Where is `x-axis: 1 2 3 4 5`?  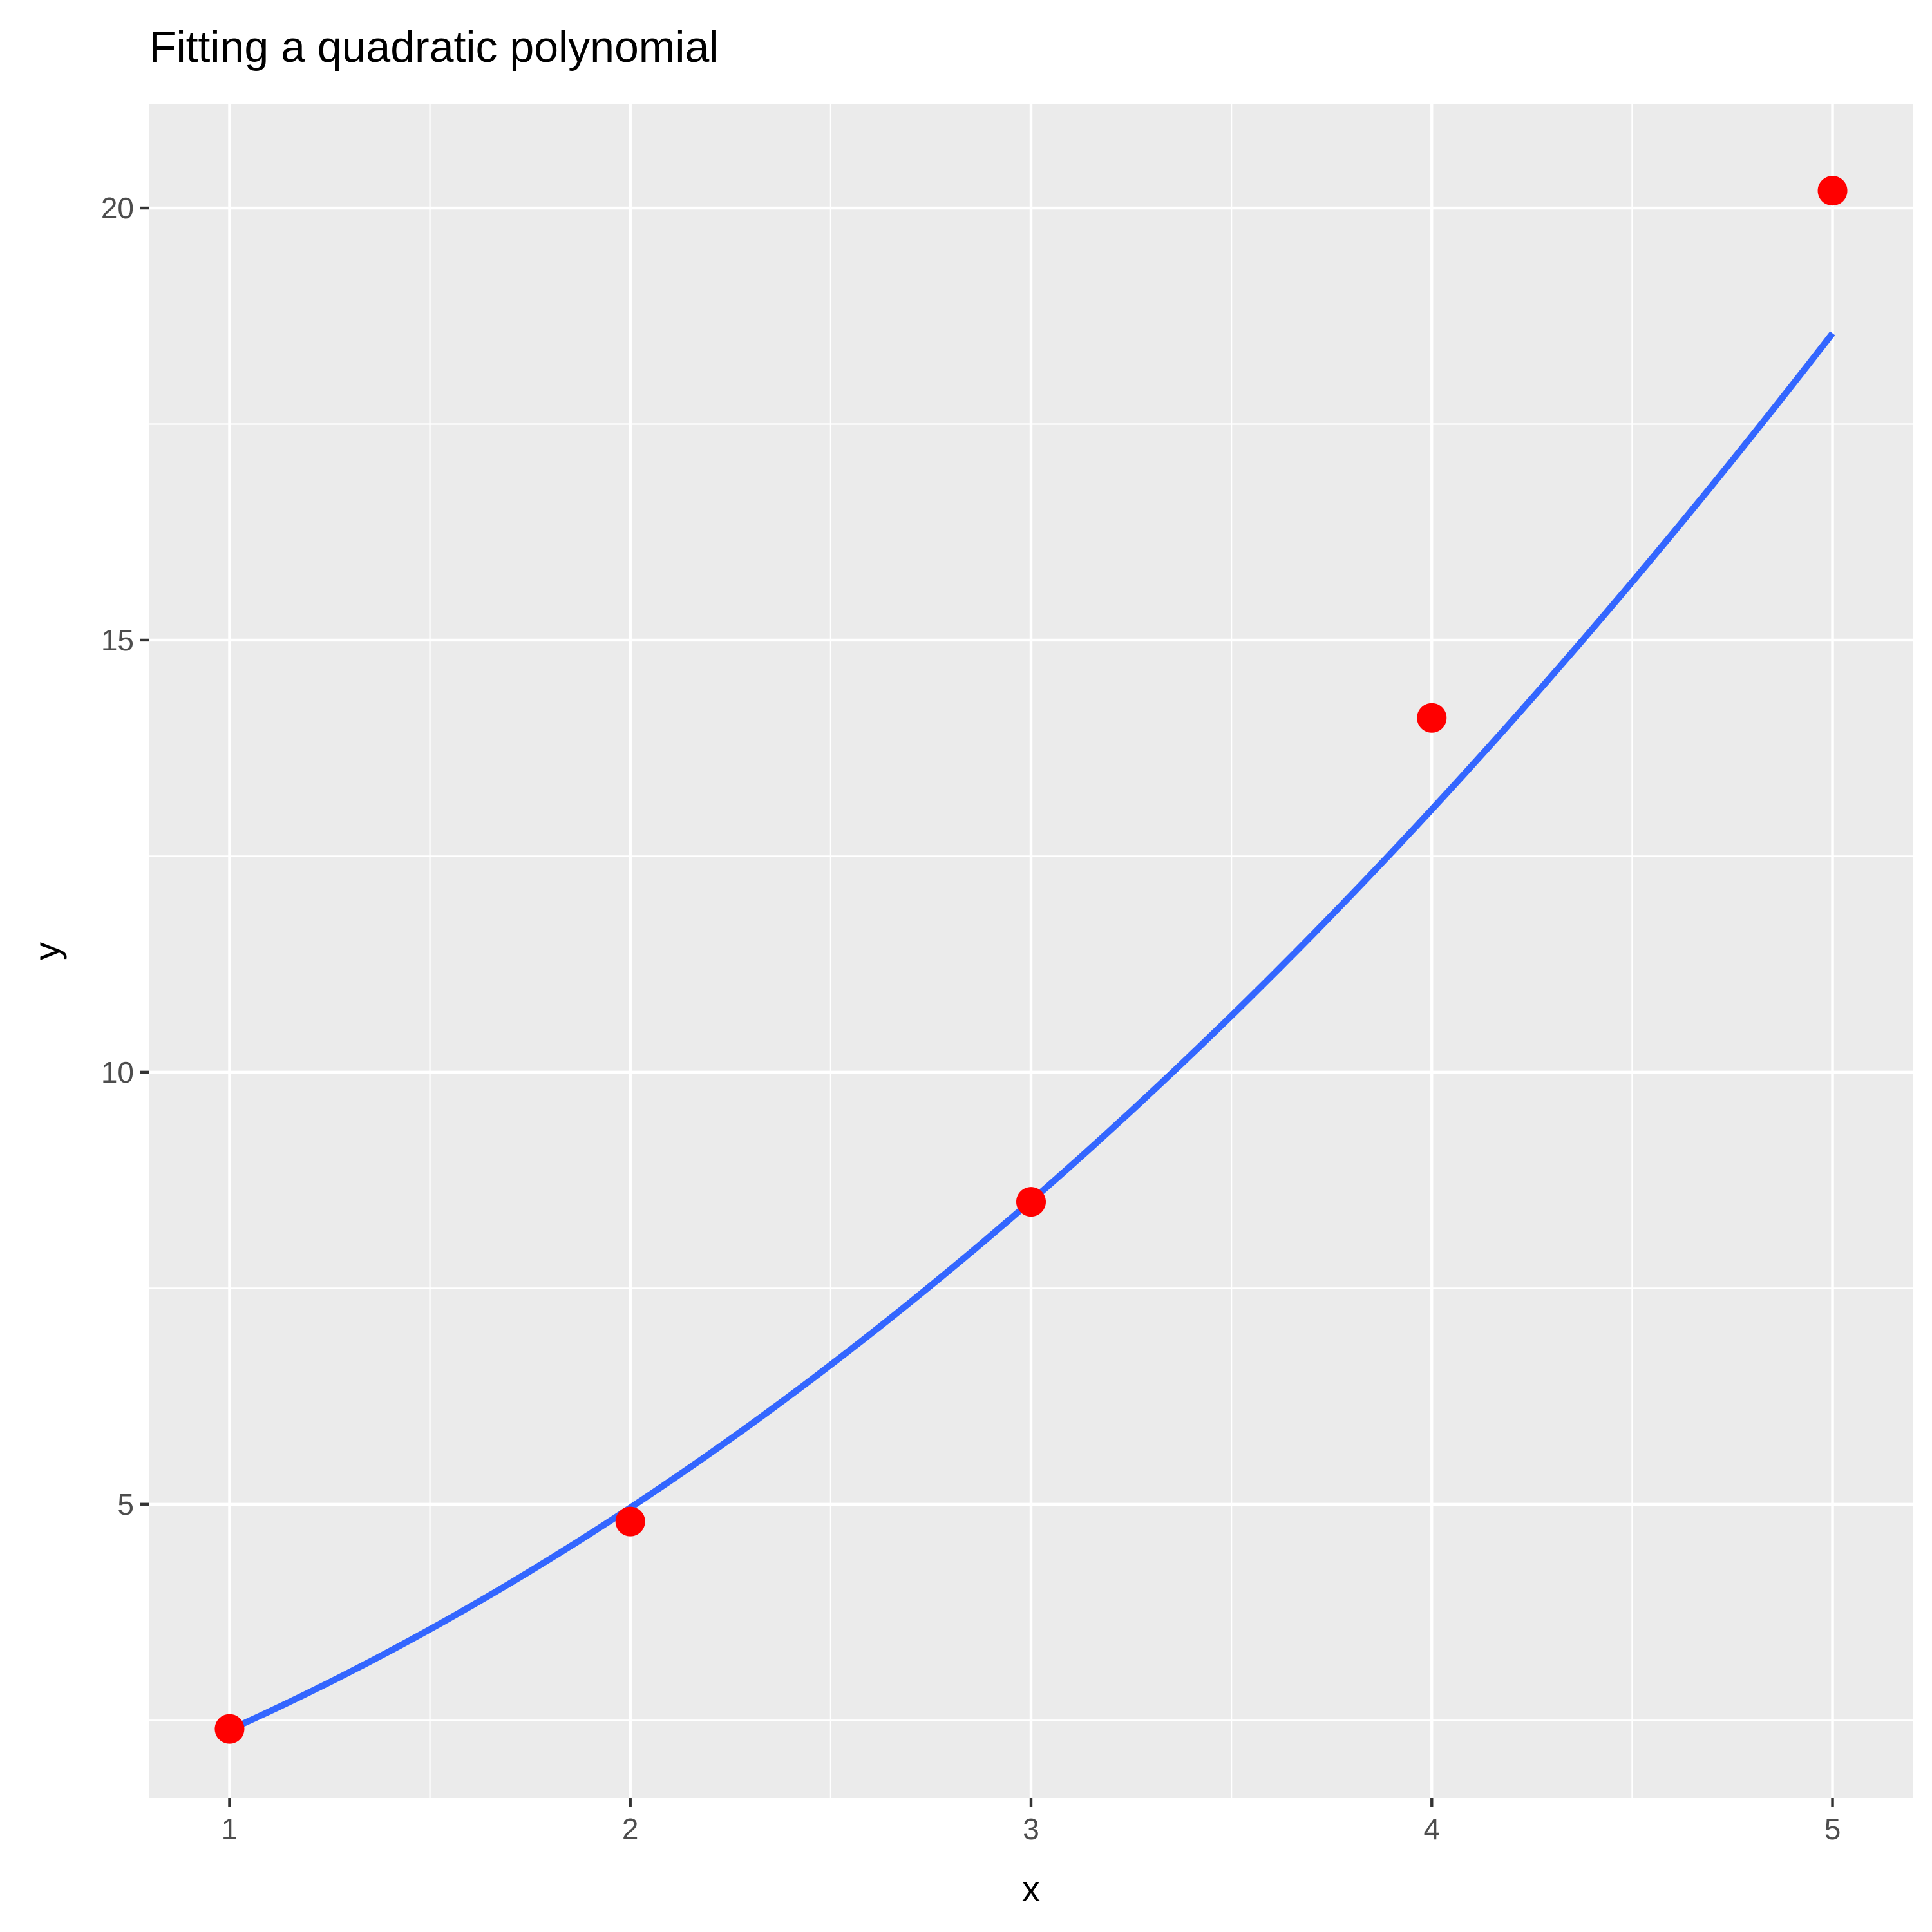 x-axis: 1 2 3 4 5 is located at coordinates (1031, 1822).